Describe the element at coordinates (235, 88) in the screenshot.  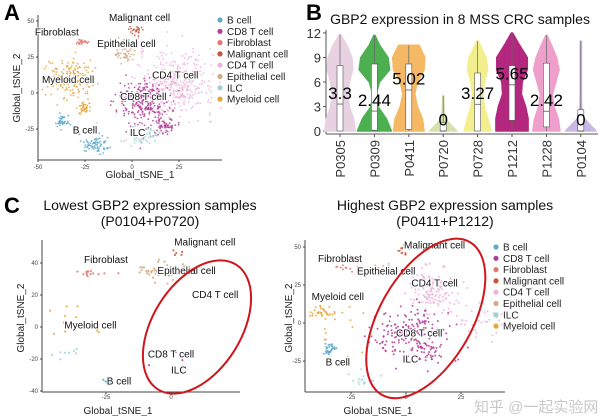
I see `legend-label: ILC` at that location.